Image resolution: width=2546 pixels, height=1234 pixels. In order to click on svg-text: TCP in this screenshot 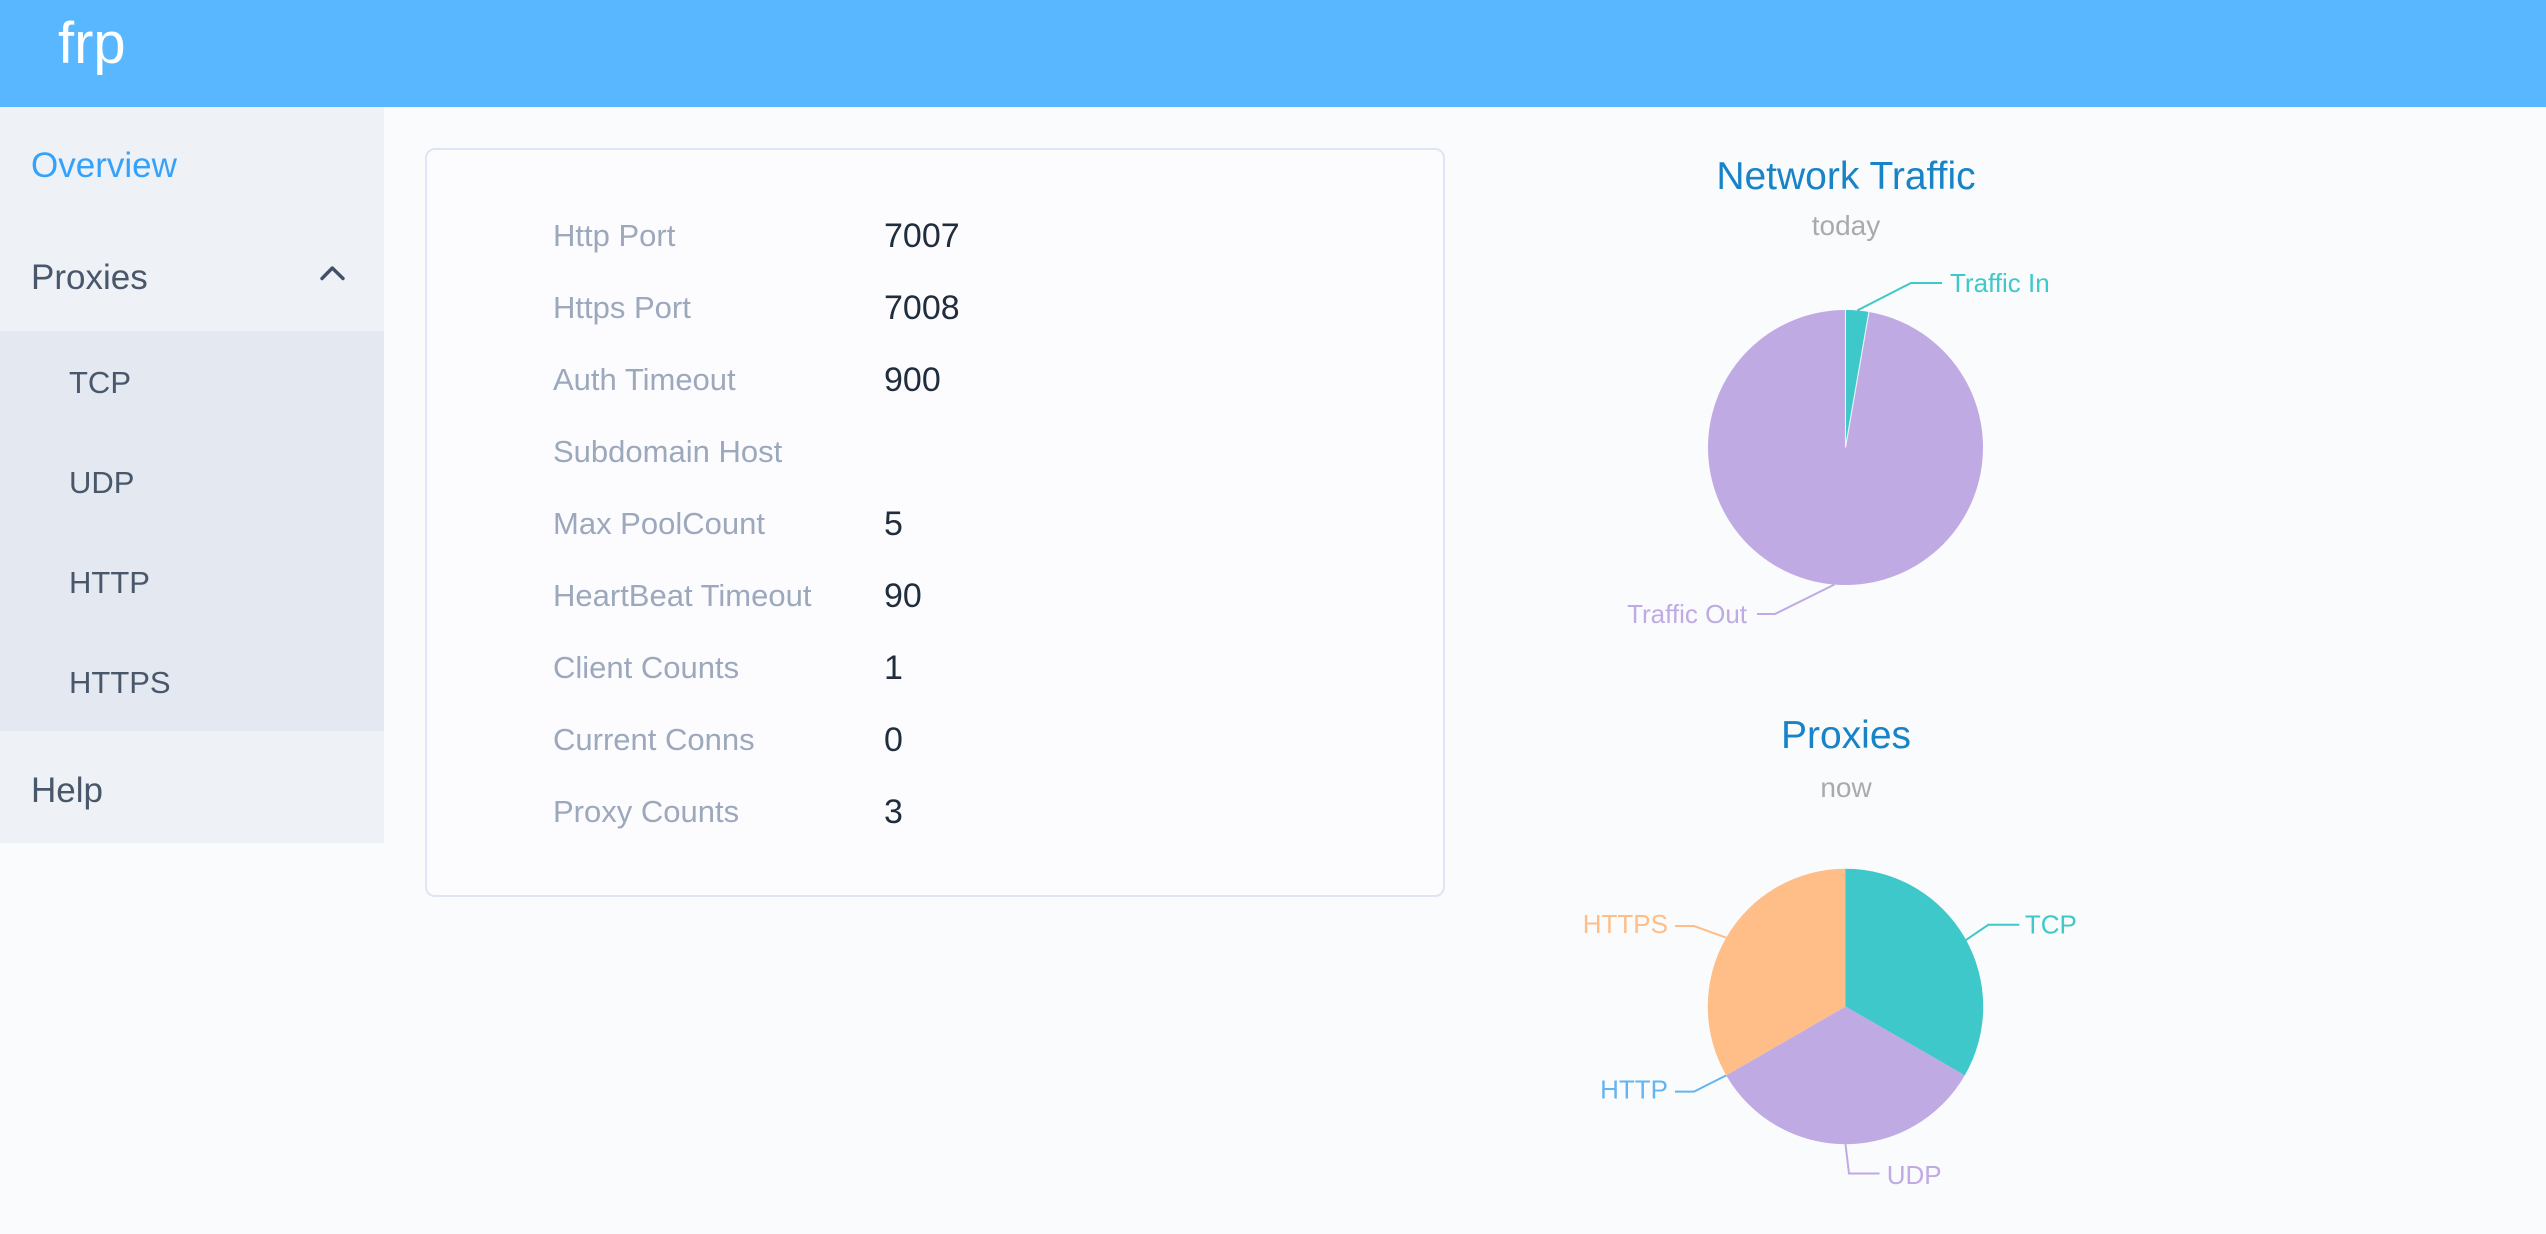, I will do `click(2051, 924)`.